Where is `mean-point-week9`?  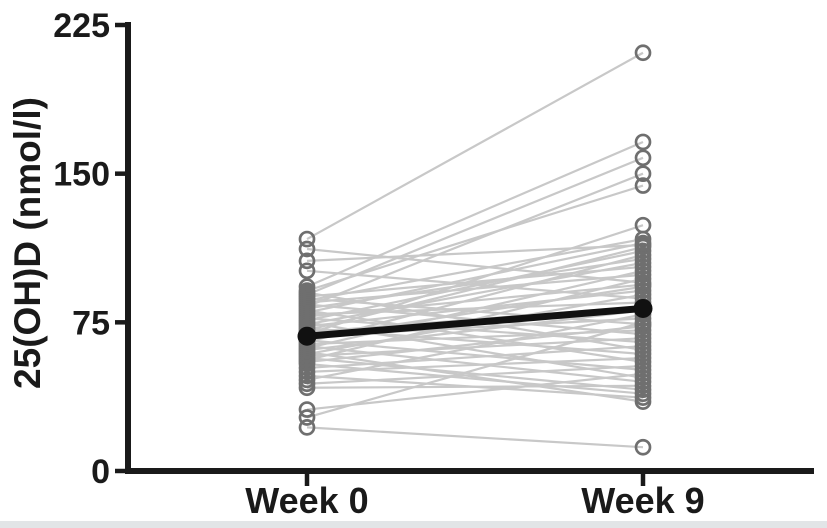 mean-point-week9 is located at coordinates (643, 308).